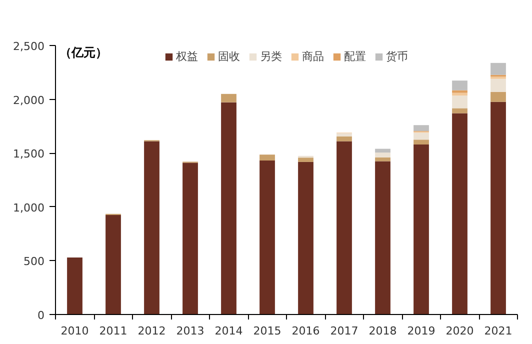 The image size is (532, 344). What do you see at coordinates (29, 100) in the screenshot?
I see `y-tick-label: 2,000` at bounding box center [29, 100].